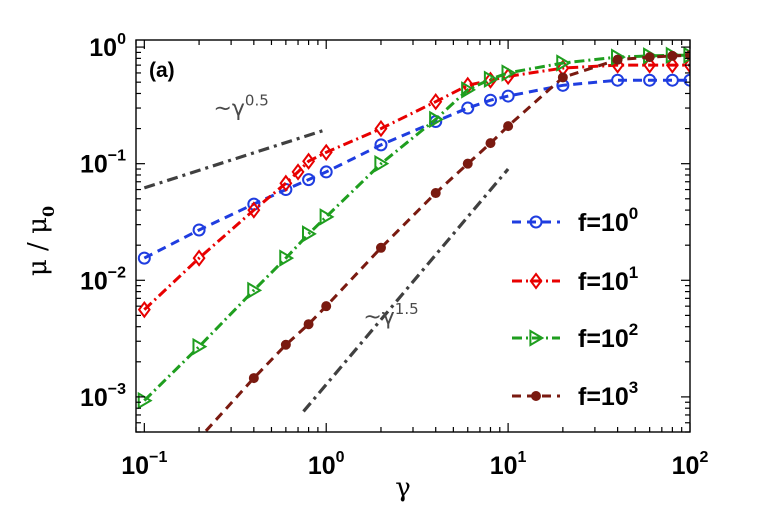  Describe the element at coordinates (326, 464) in the screenshot. I see `x-tick-label-1: 10⁰` at that location.